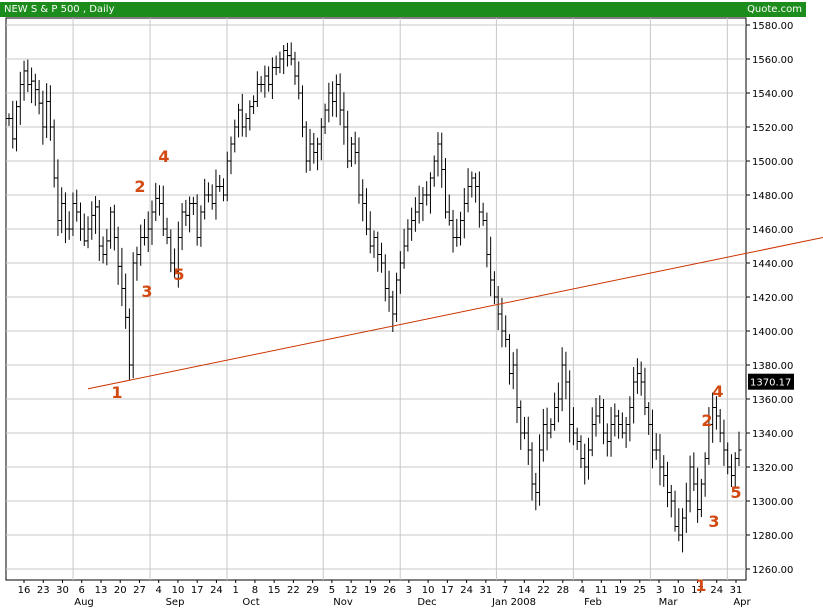  I want to click on x-day-label: 26, so click(389, 590).